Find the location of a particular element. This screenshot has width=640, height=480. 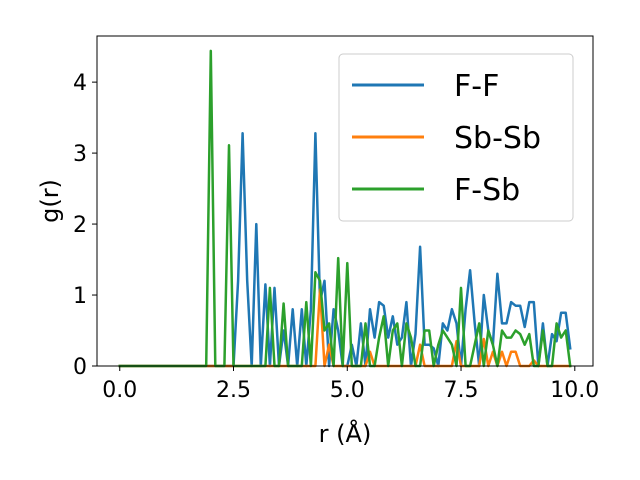

legend-label: Sb-Sb is located at coordinates (497, 138).